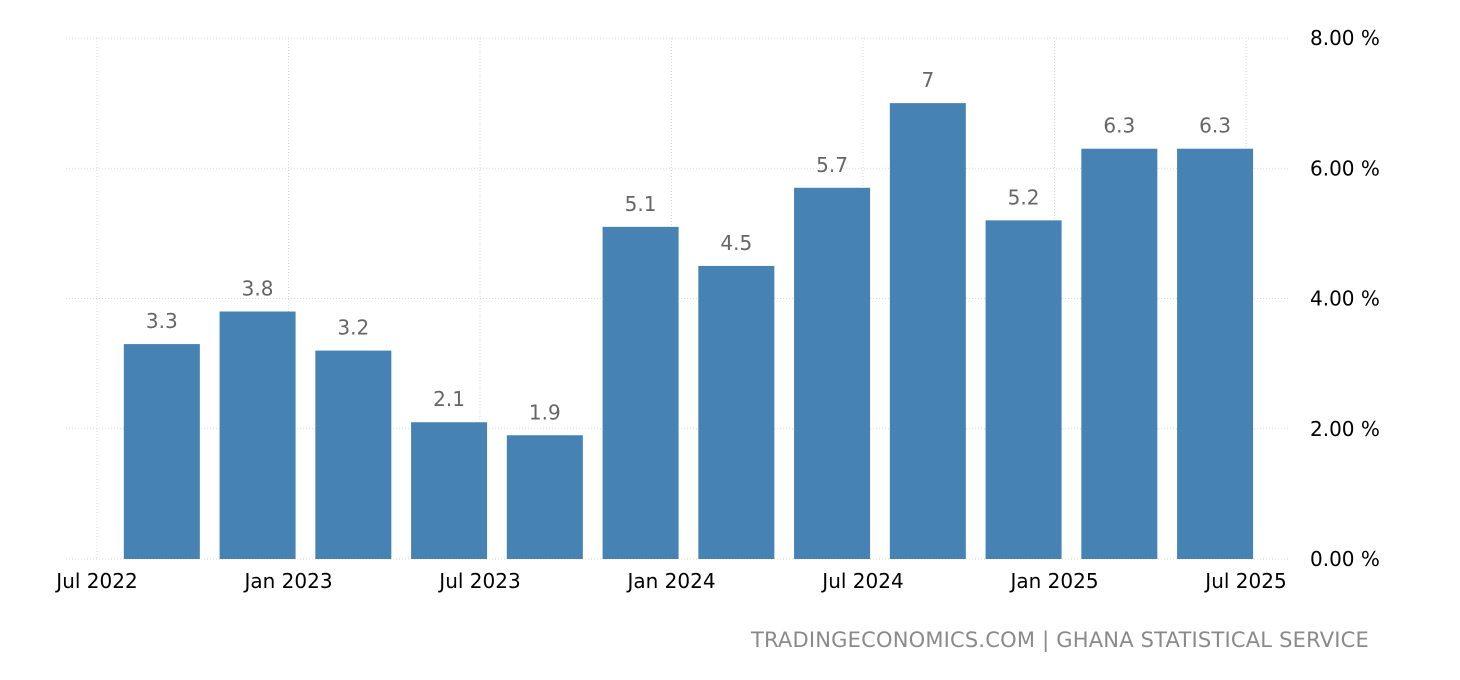  What do you see at coordinates (832, 165) in the screenshot?
I see `data-label: 5.7` at bounding box center [832, 165].